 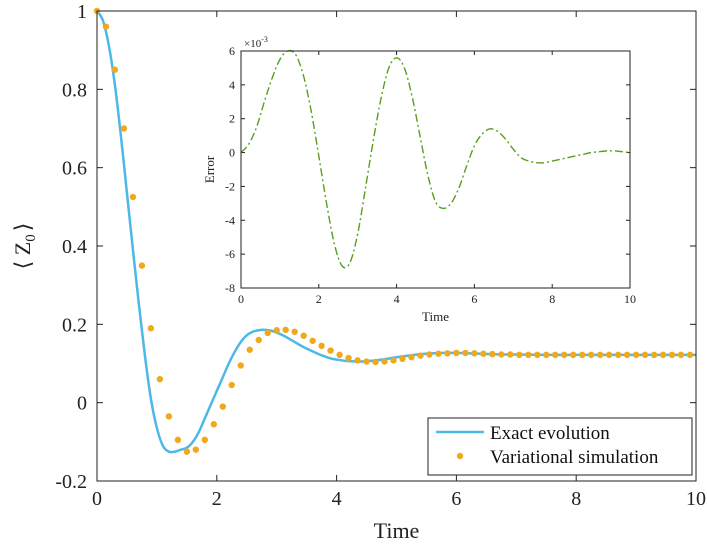 I want to click on legend-box, so click(x=560, y=446).